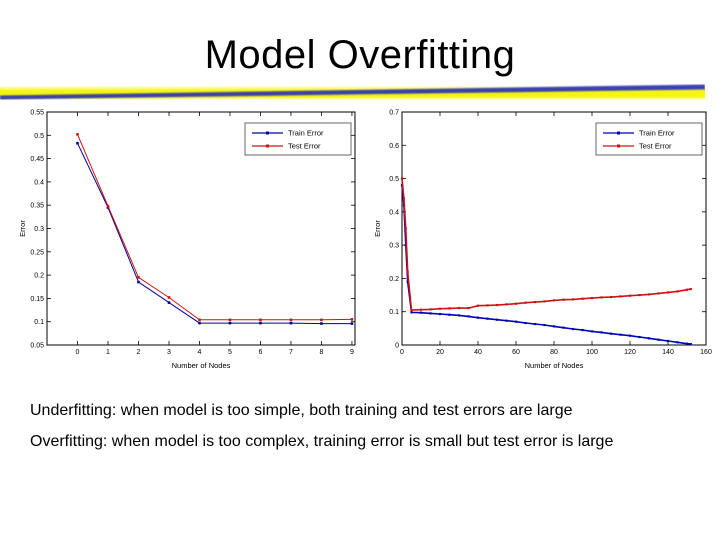 The width and height of the screenshot is (720, 540). I want to click on svg-text: 0.7, so click(394, 113).